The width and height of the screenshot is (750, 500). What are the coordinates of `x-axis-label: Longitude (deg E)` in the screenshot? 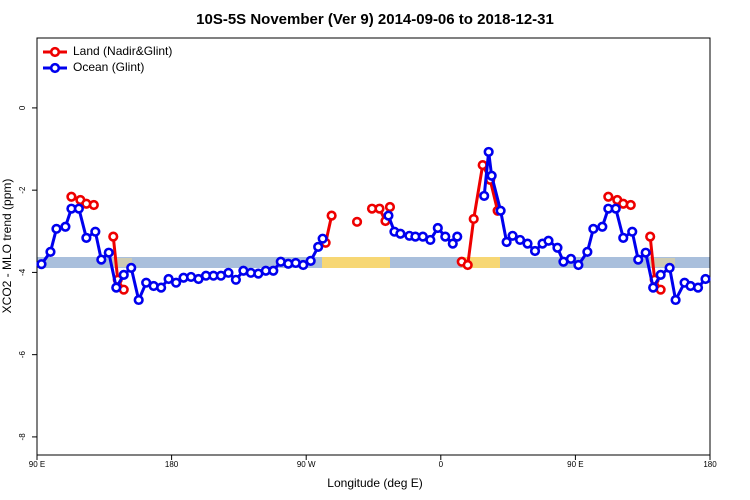 It's located at (374, 483).